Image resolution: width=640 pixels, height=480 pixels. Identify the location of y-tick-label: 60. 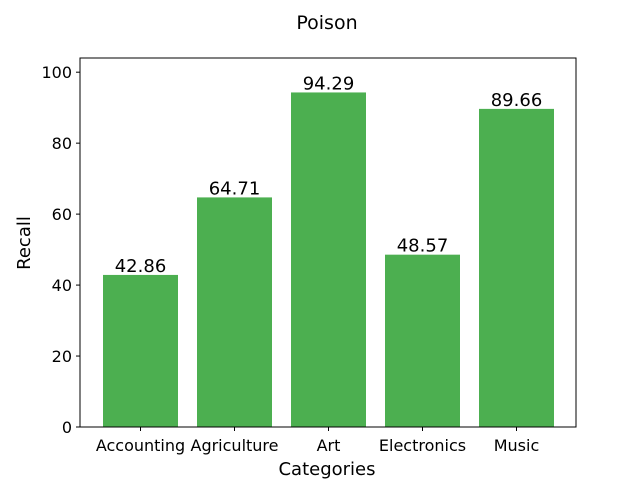
(62, 214).